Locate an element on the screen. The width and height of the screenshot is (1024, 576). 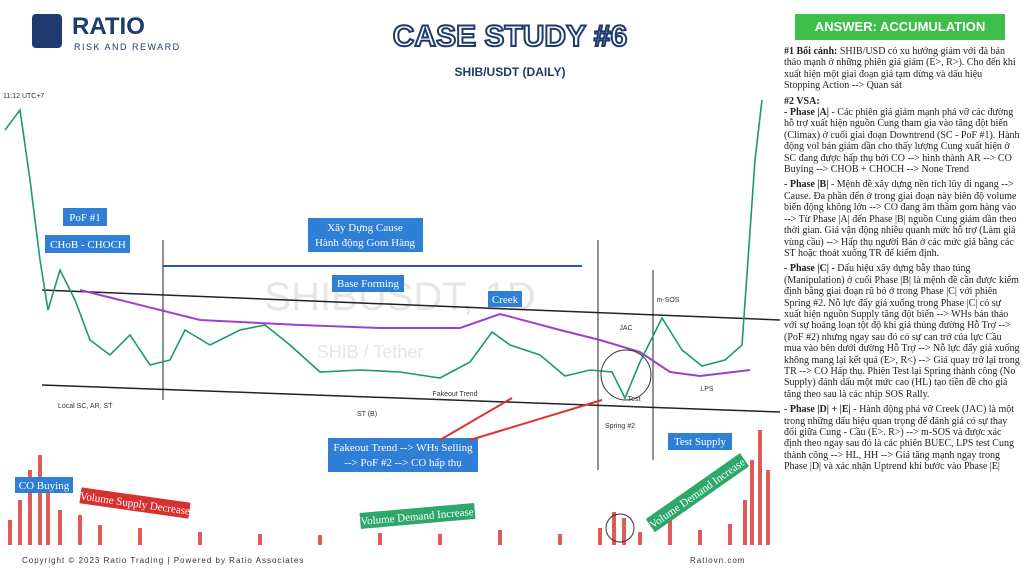
logo-icon is located at coordinates (47, 31).